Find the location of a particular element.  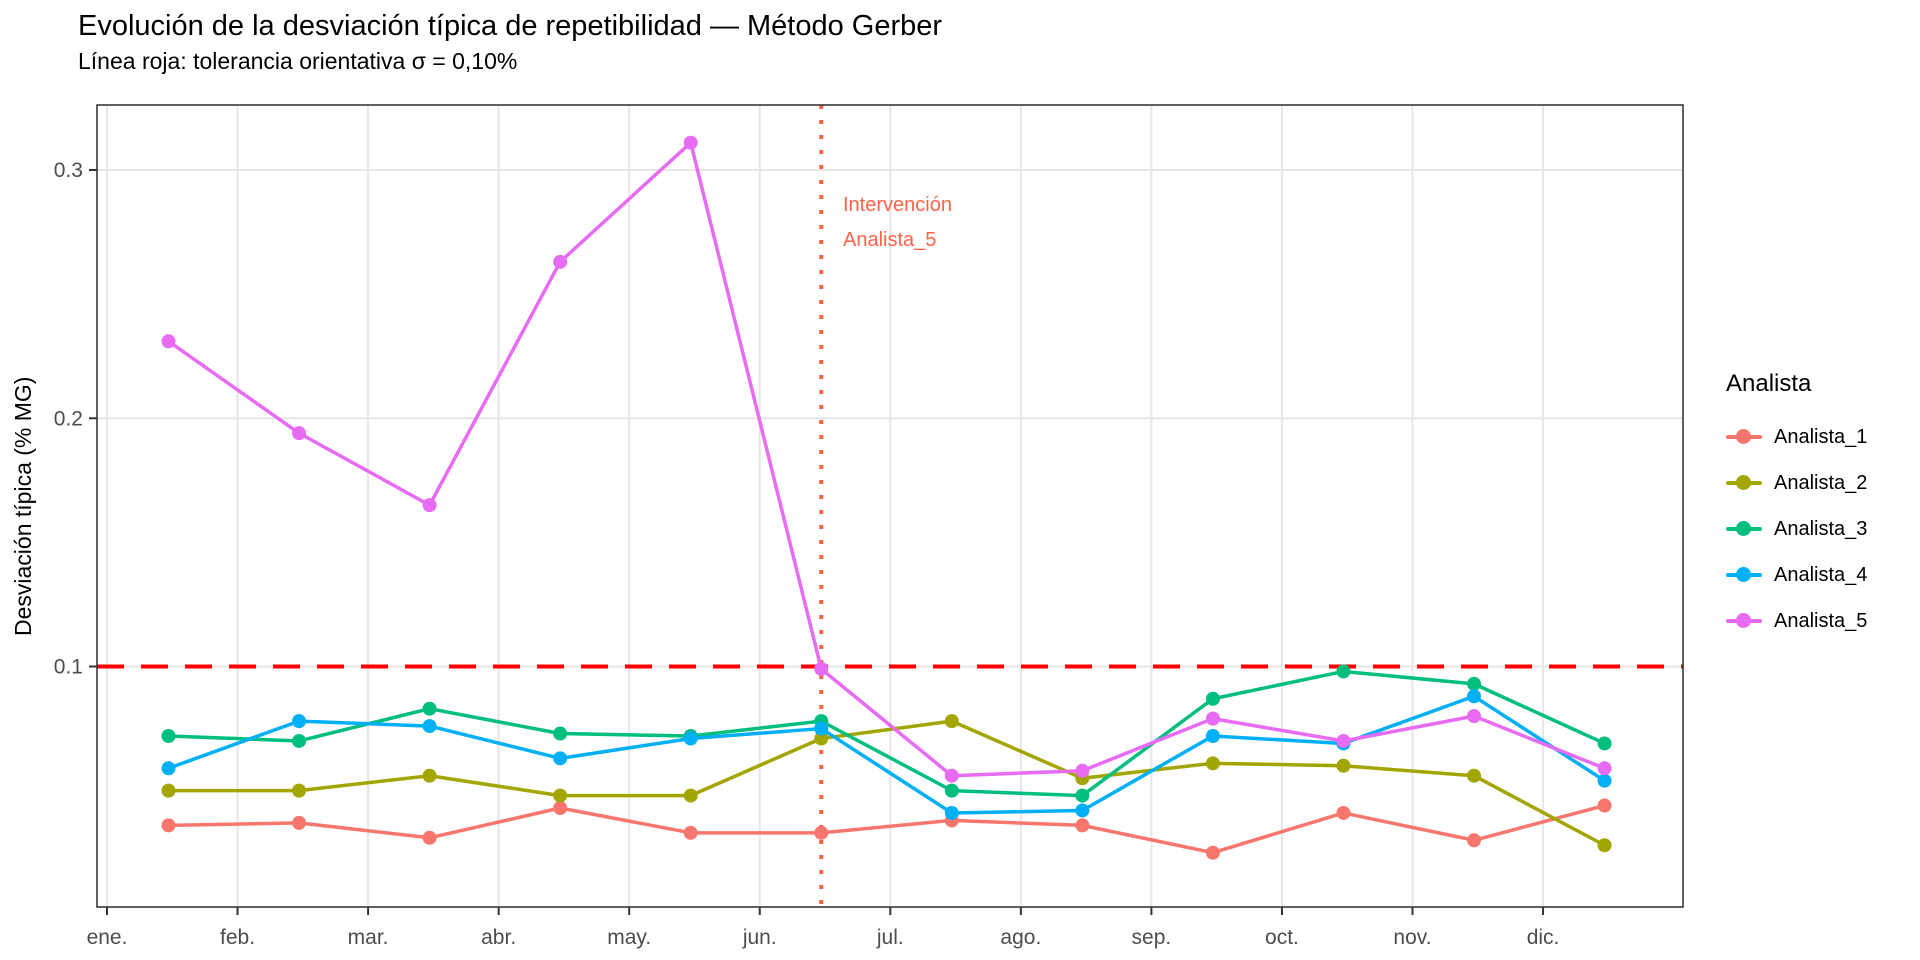

y-tick-label: 0.3 is located at coordinates (68, 170).